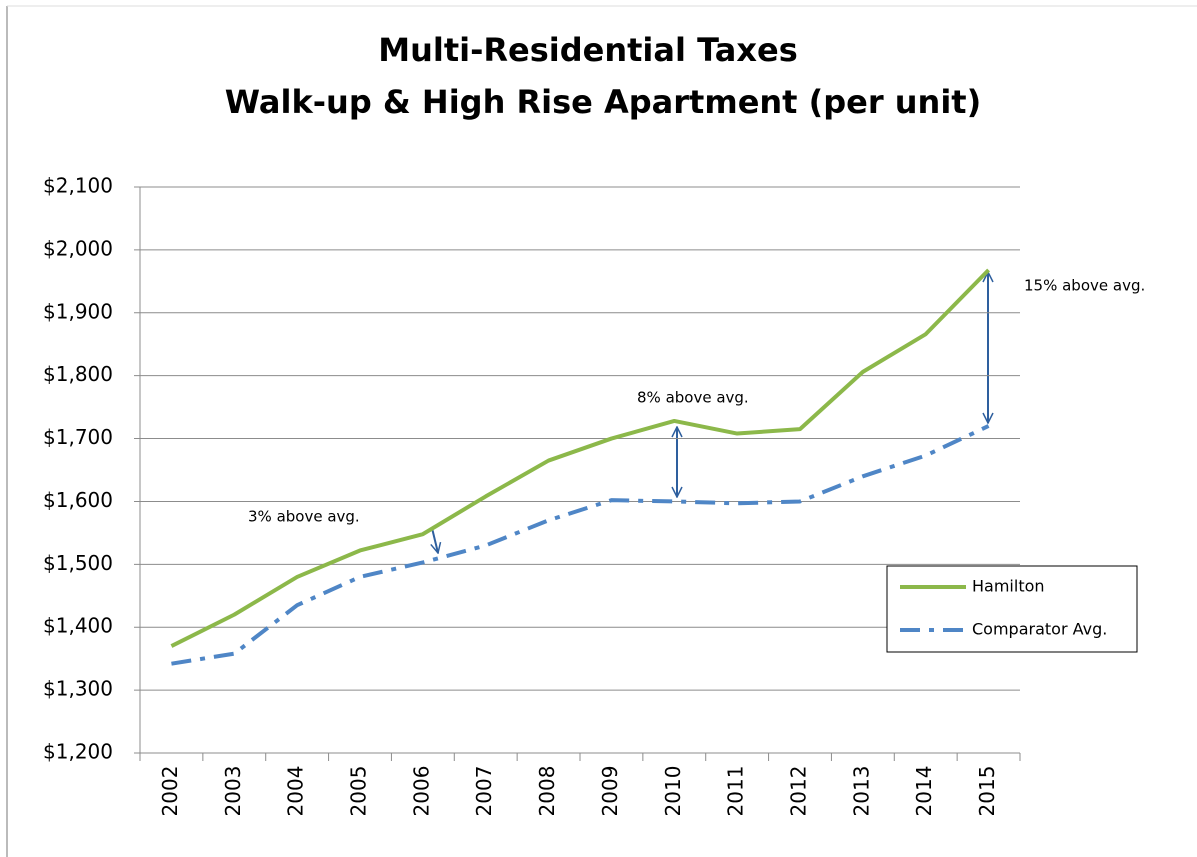 The image size is (1197, 857). What do you see at coordinates (304, 517) in the screenshot?
I see `annotation: 3% above avg.` at bounding box center [304, 517].